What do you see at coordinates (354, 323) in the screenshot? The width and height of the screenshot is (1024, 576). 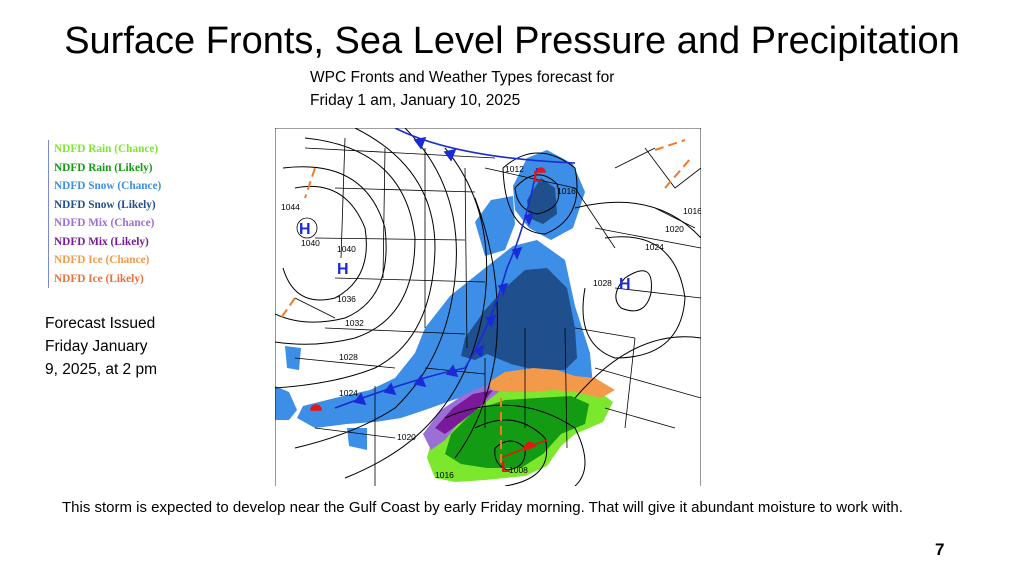 I see `isobar-label: 1032` at bounding box center [354, 323].